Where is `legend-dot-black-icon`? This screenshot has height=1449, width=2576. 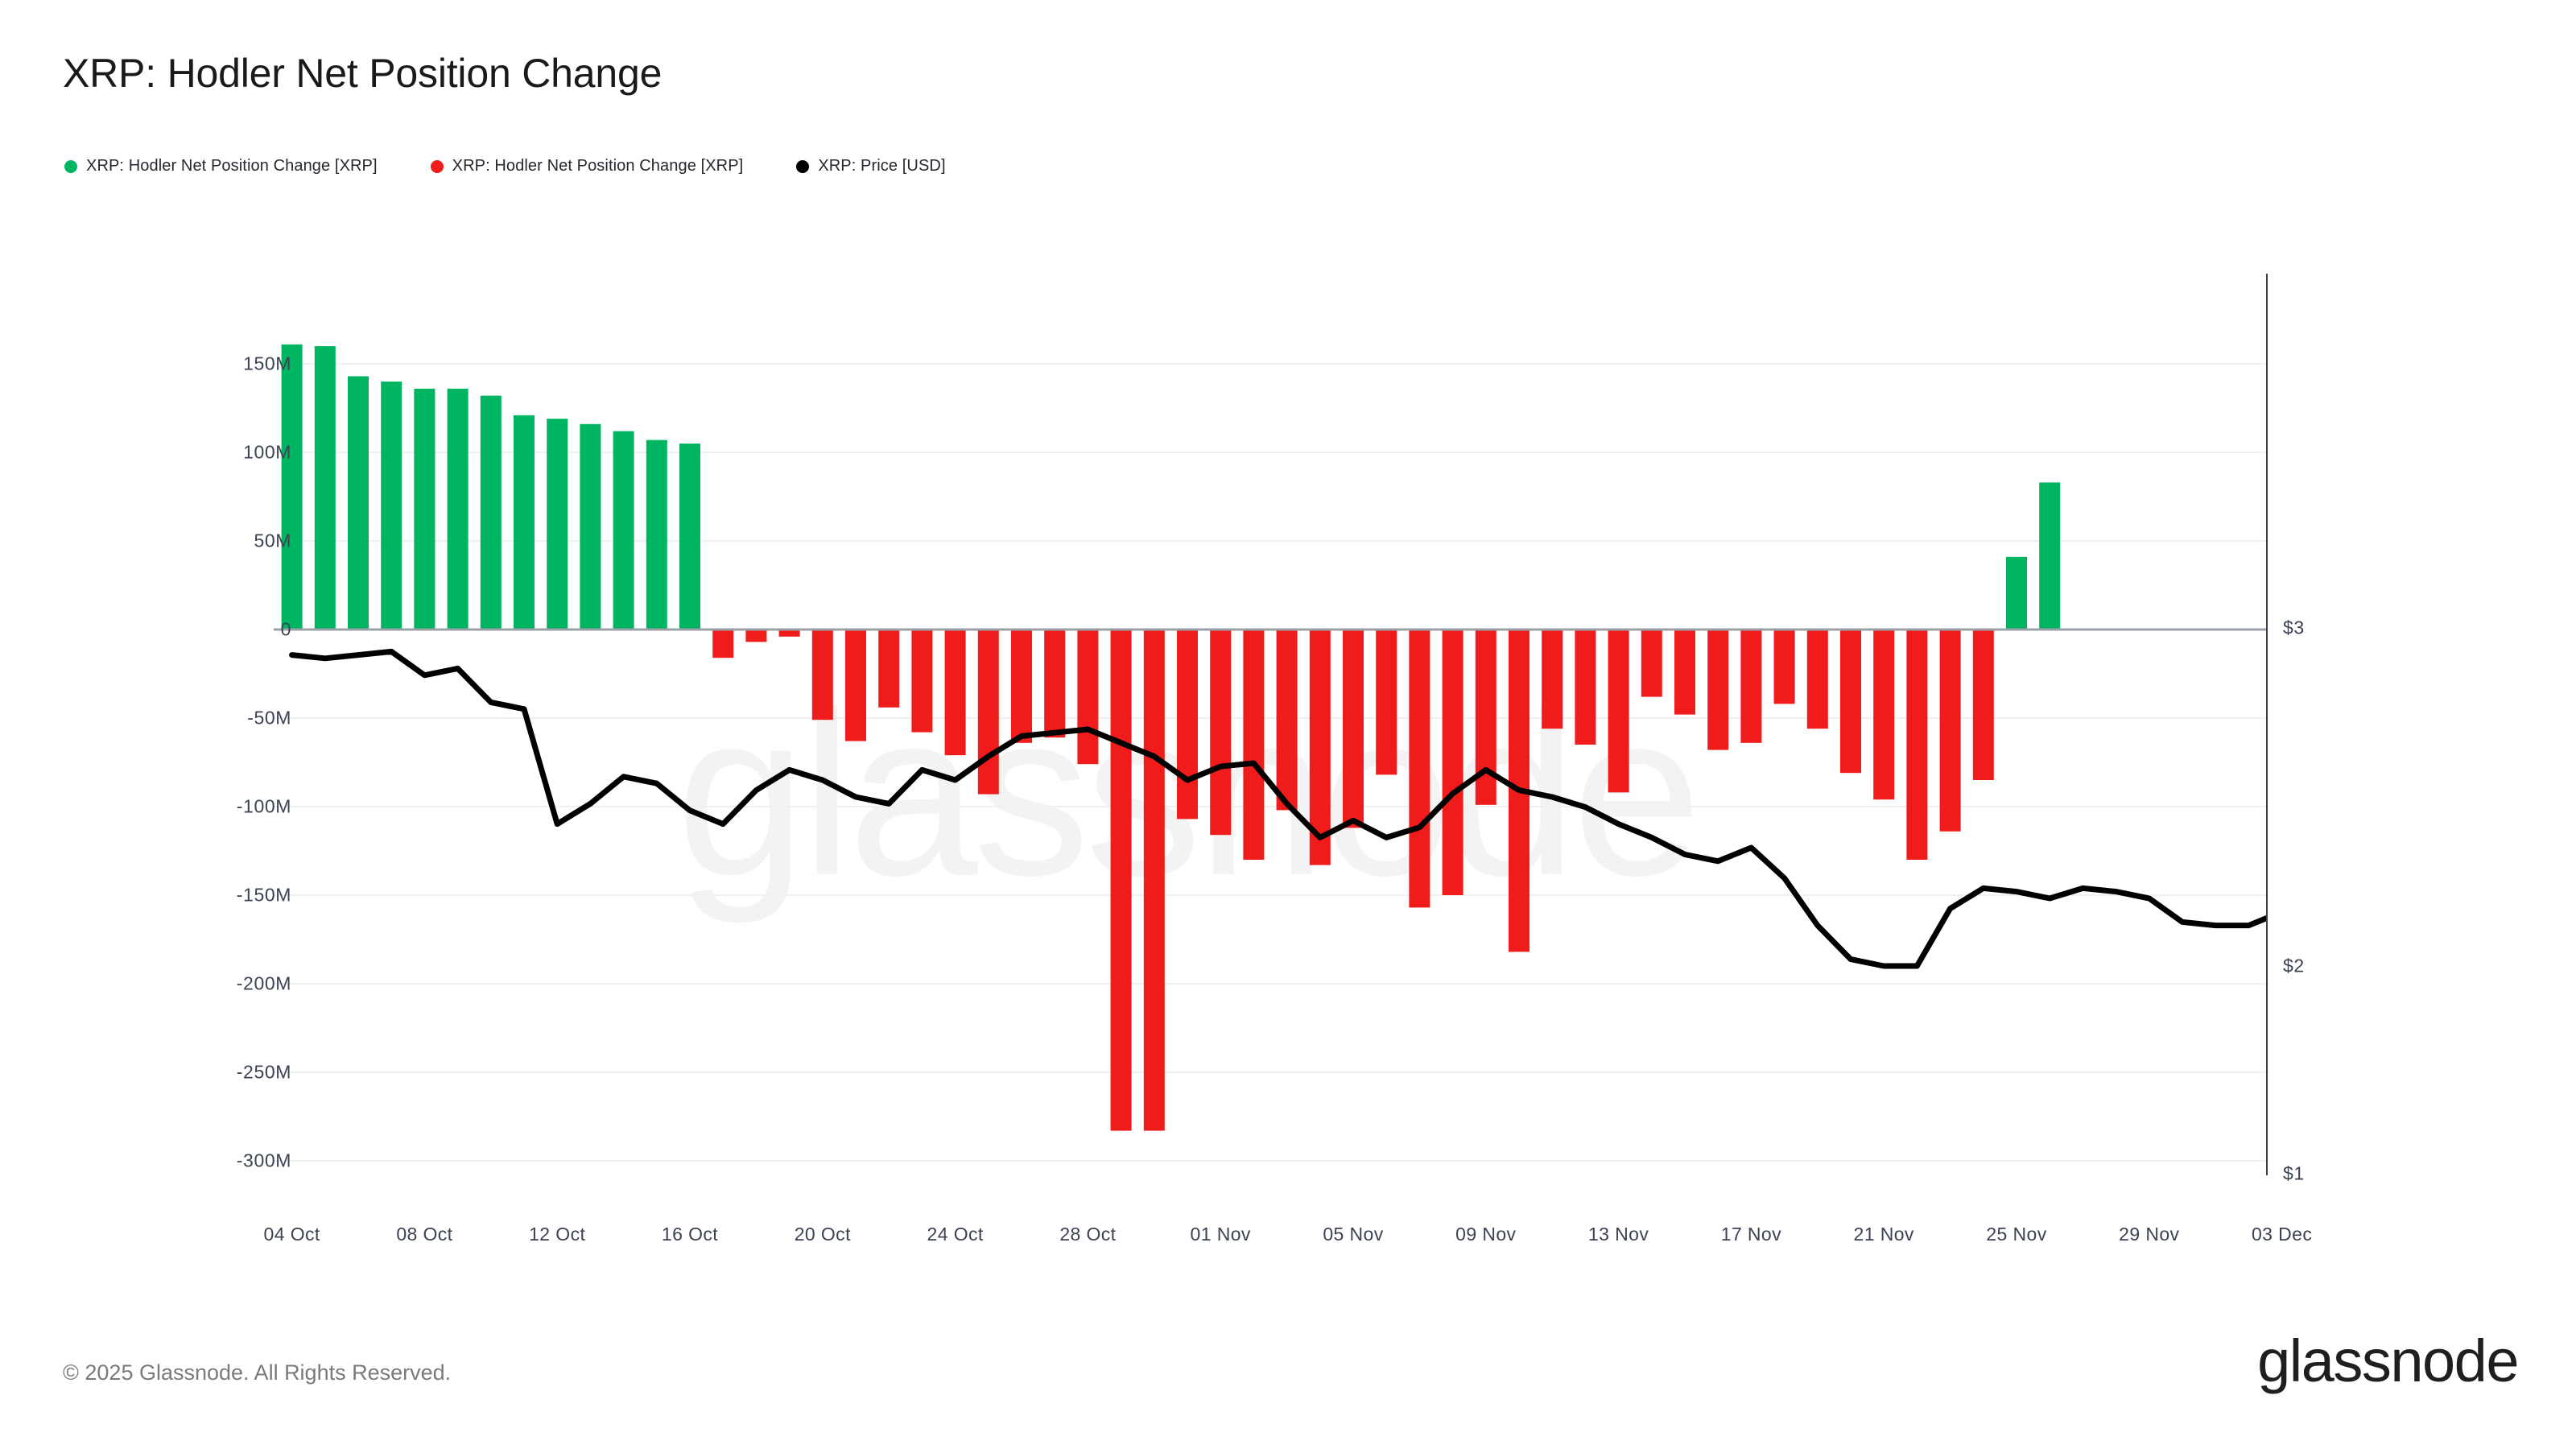 legend-dot-black-icon is located at coordinates (803, 166).